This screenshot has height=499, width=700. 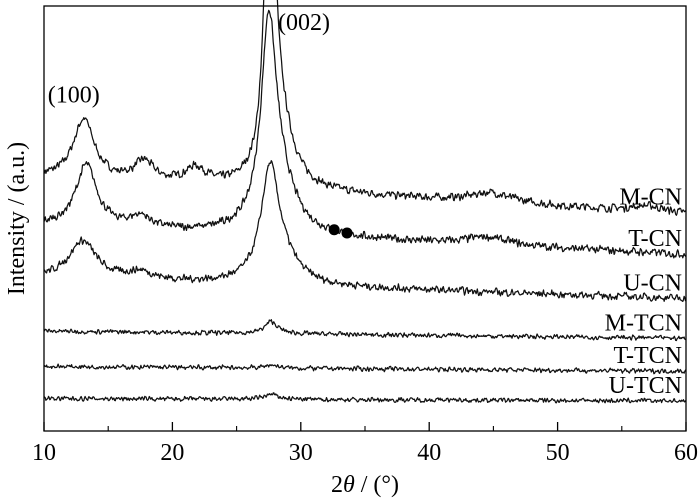 What do you see at coordinates (652, 283) in the screenshot?
I see `series-label: U-CN` at bounding box center [652, 283].